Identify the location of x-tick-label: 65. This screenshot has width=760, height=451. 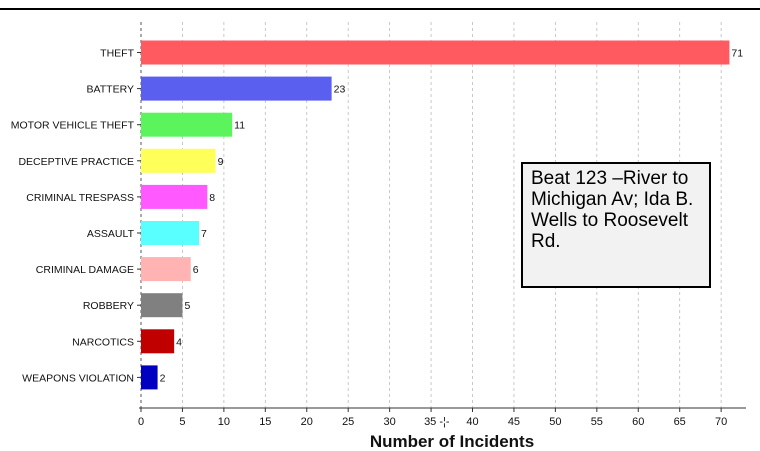
(680, 422).